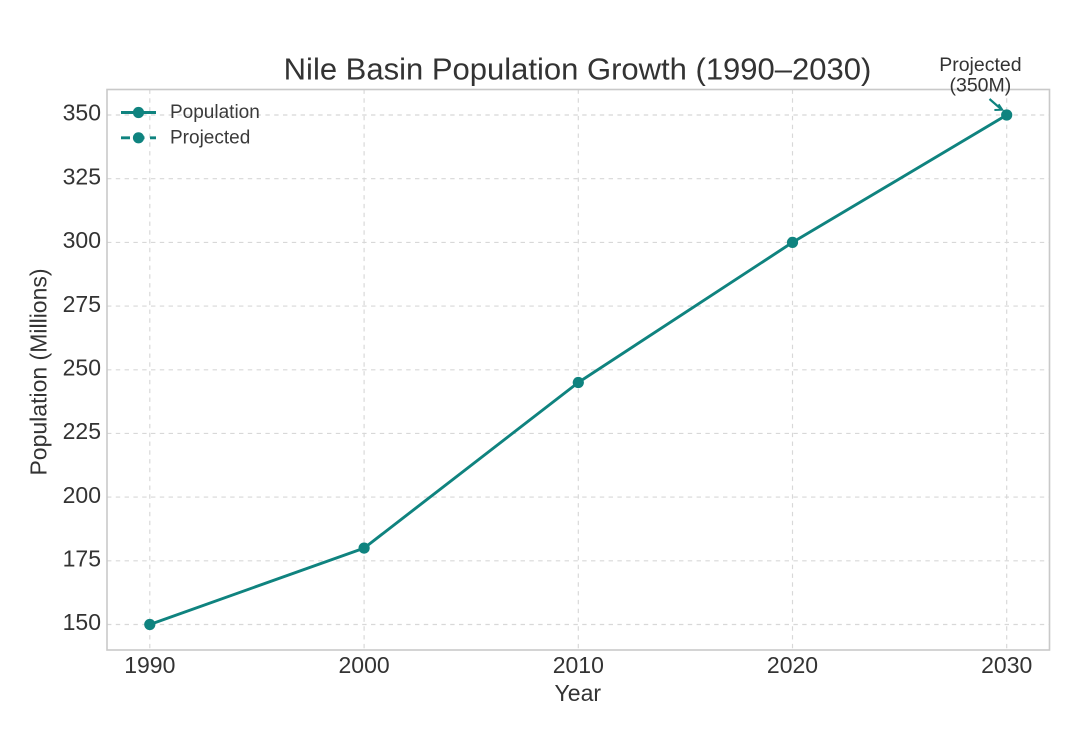 This screenshot has width=1080, height=736. I want to click on svg-text: 2010, so click(578, 665).